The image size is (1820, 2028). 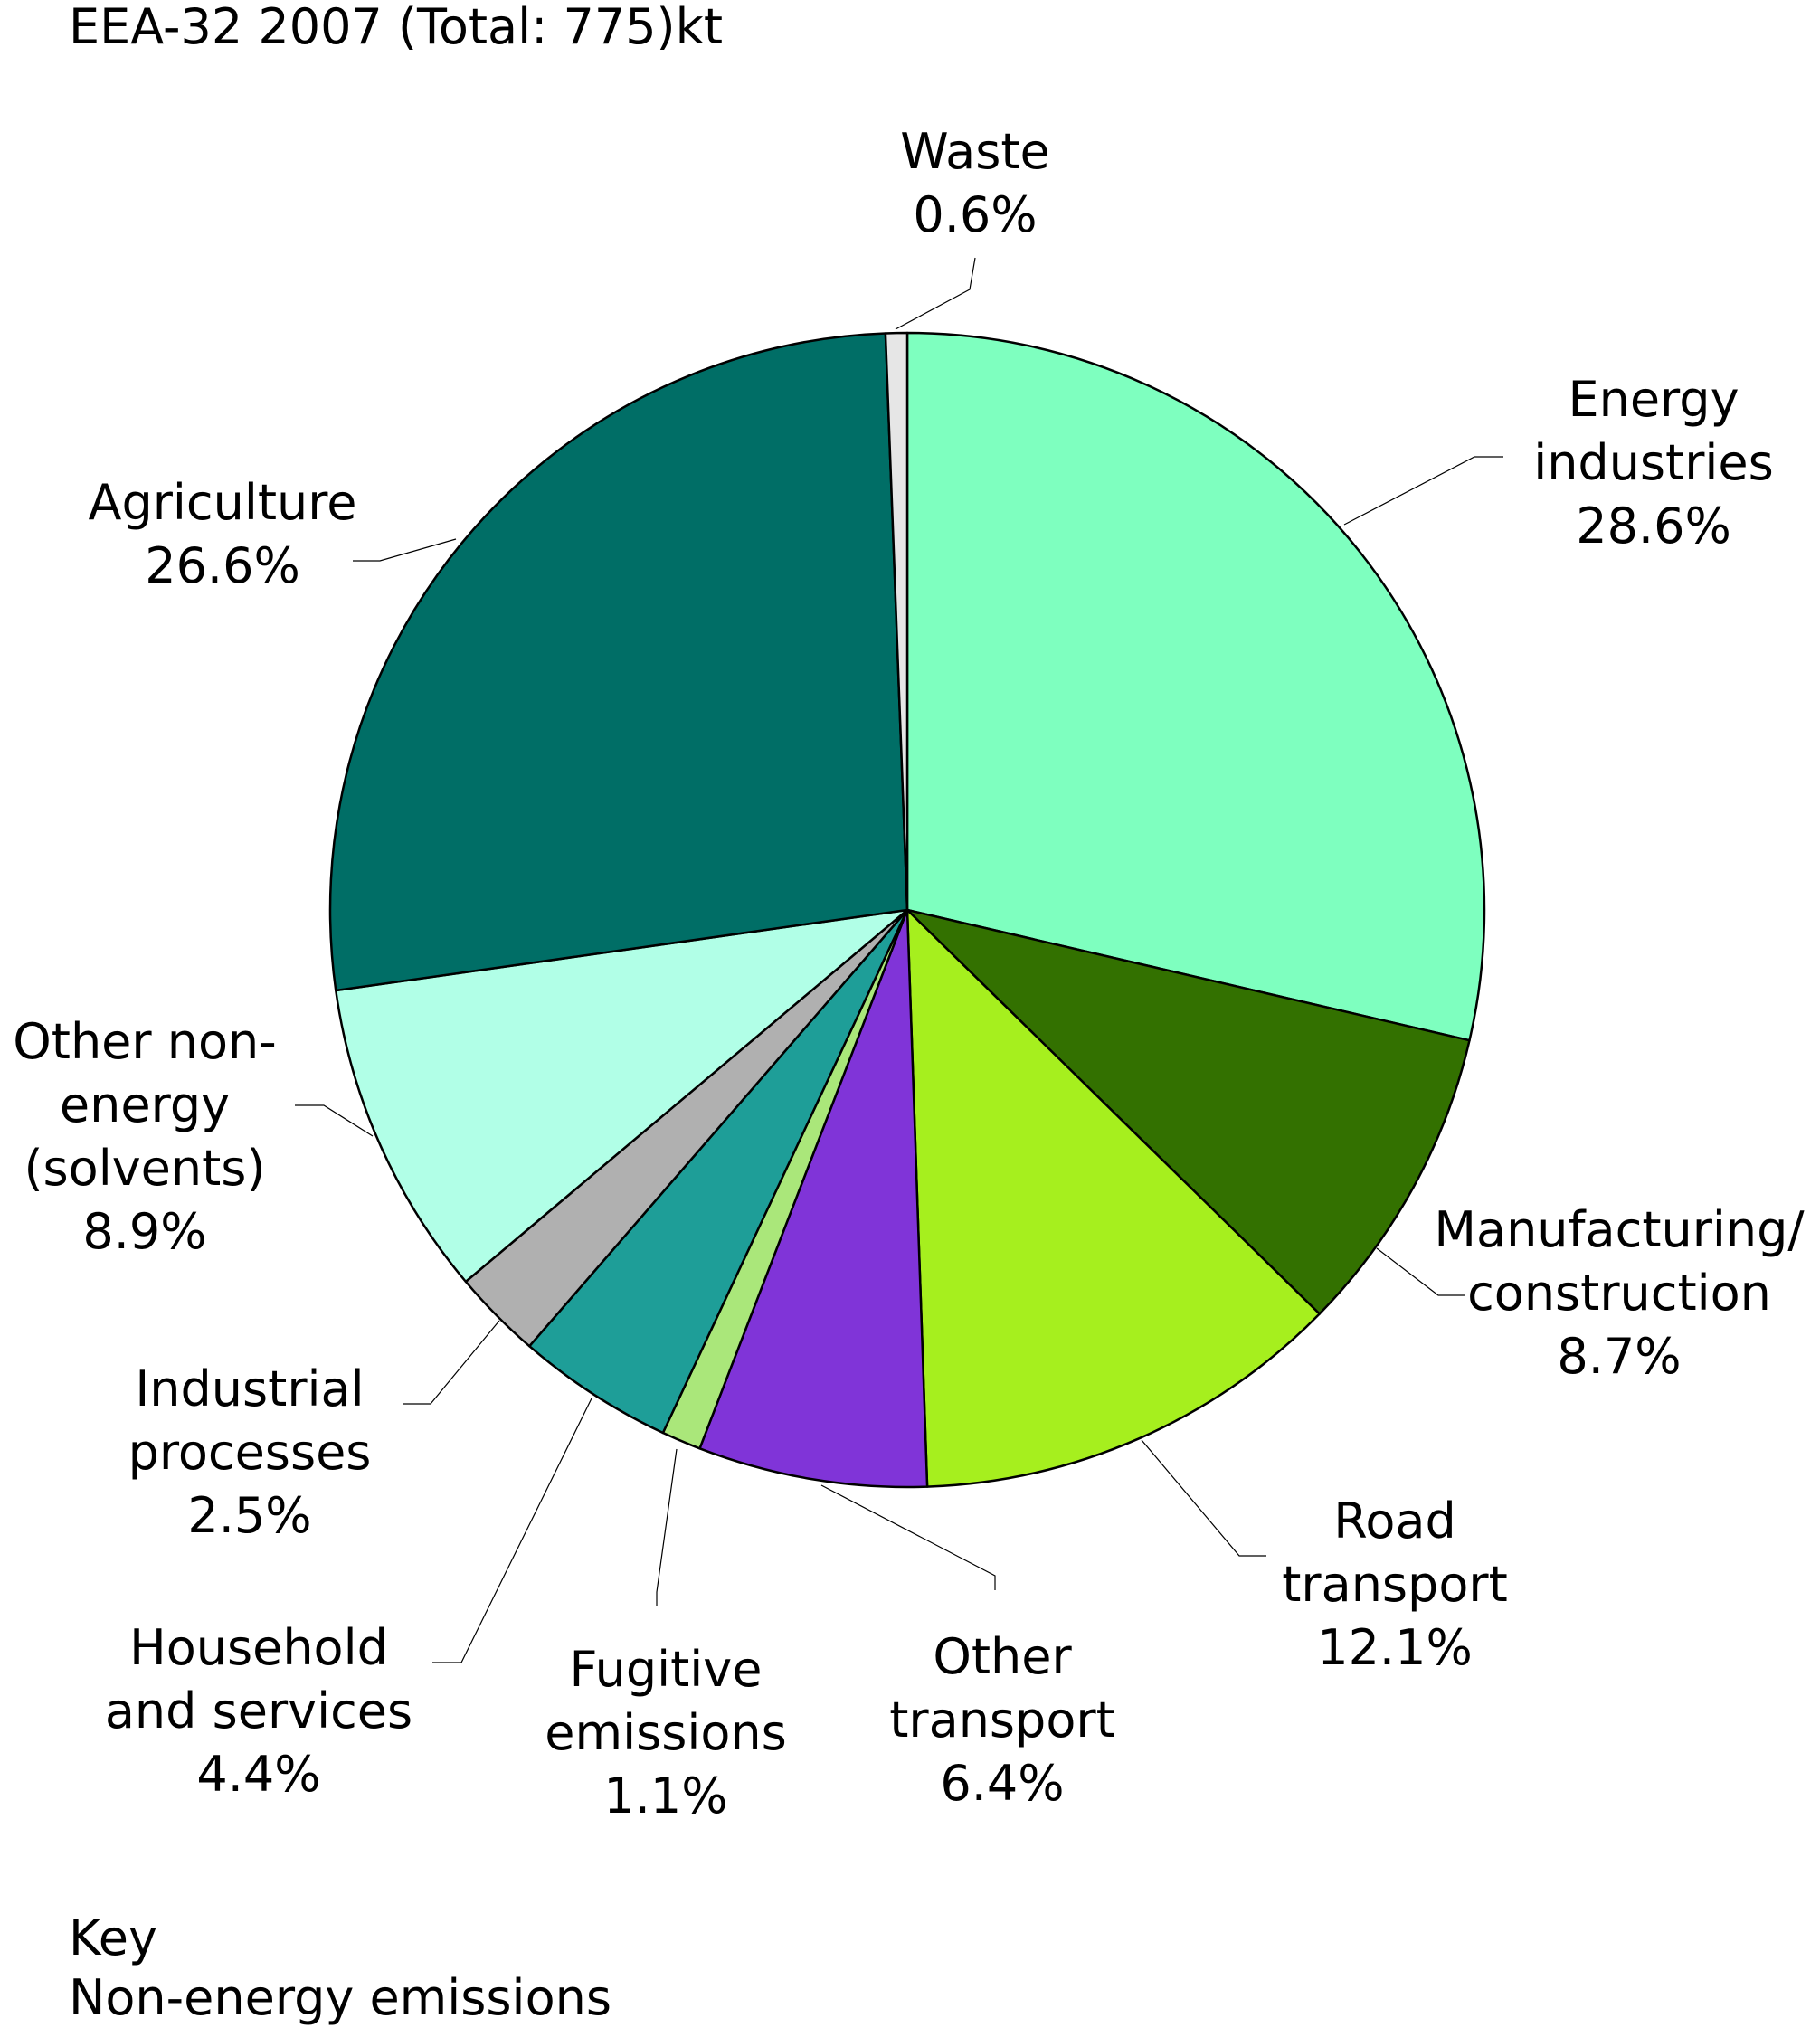 I want to click on slice-name-label: emissions, so click(x=666, y=1732).